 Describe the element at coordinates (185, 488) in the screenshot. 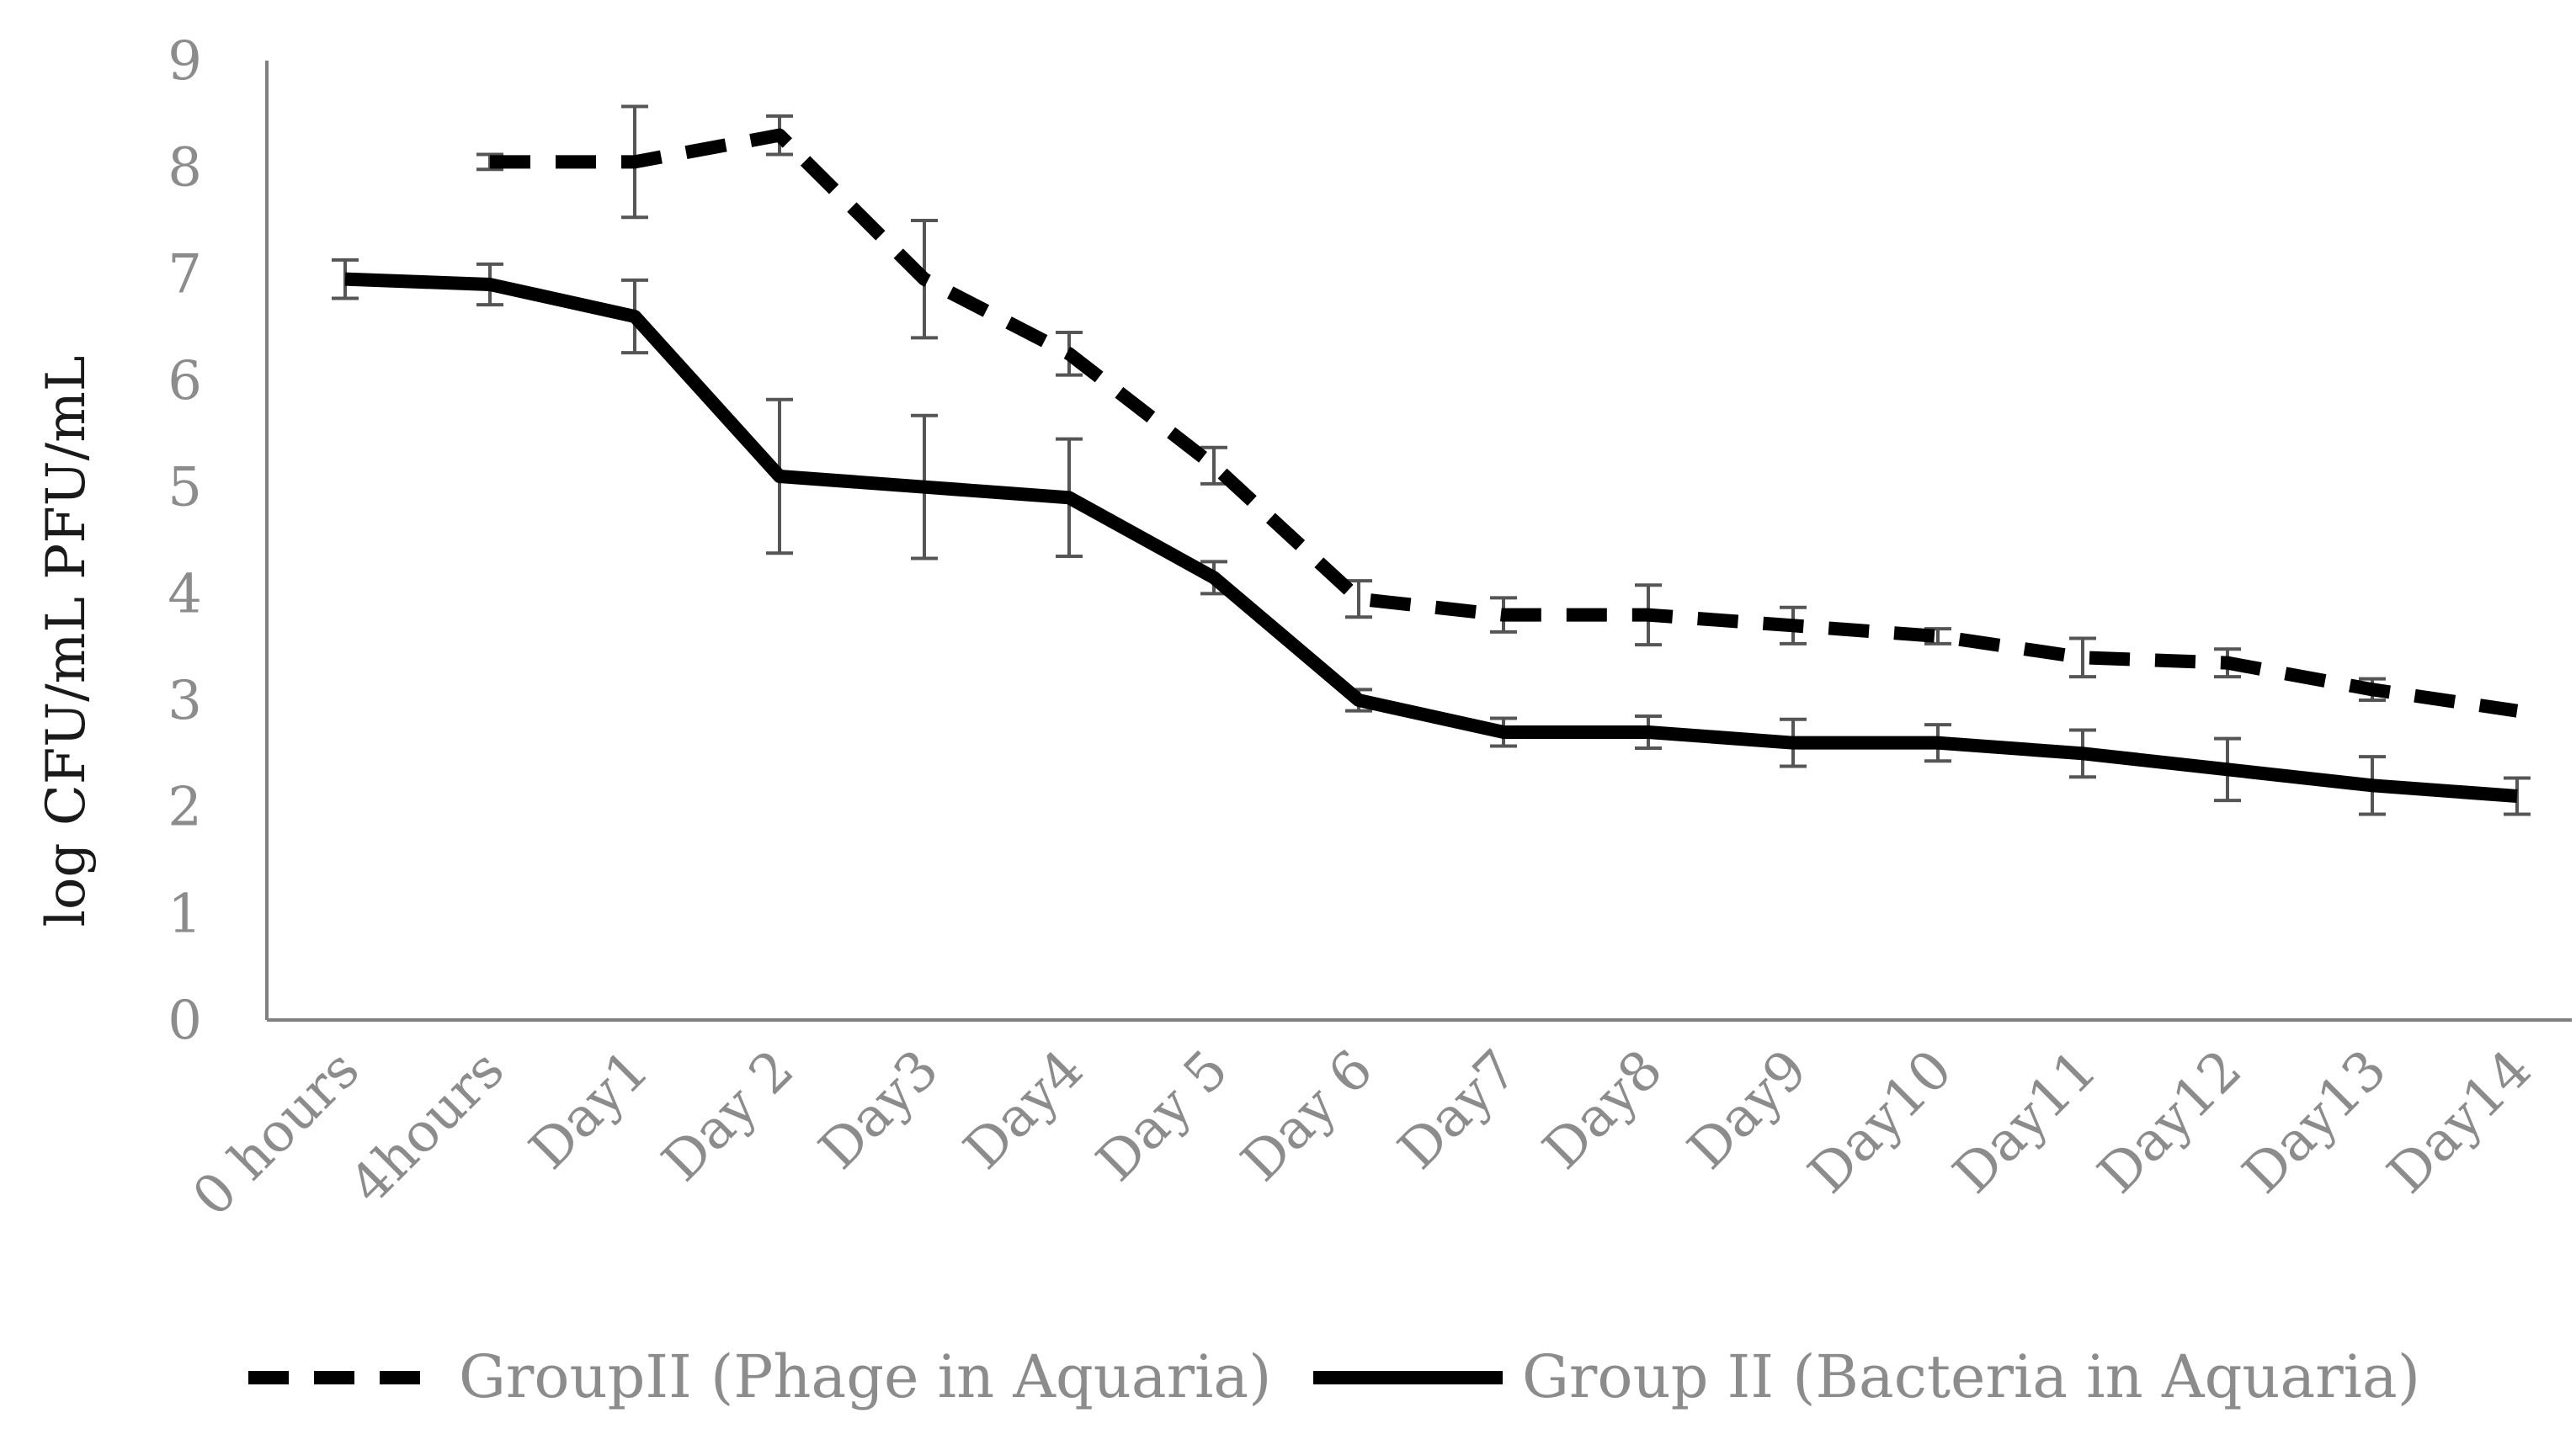

I see `y-tick-label: 5` at that location.